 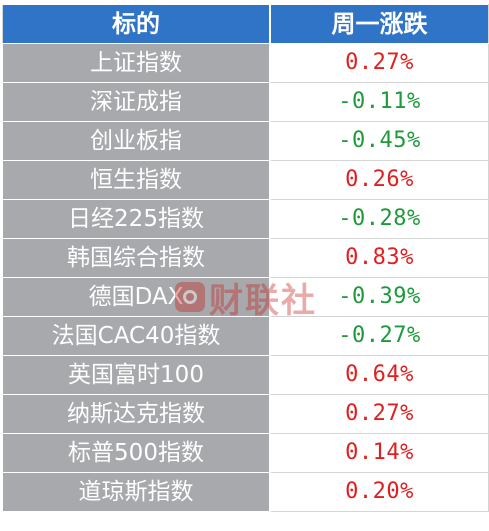 What do you see at coordinates (136, 24) in the screenshot?
I see `header-index-name: 标的` at bounding box center [136, 24].